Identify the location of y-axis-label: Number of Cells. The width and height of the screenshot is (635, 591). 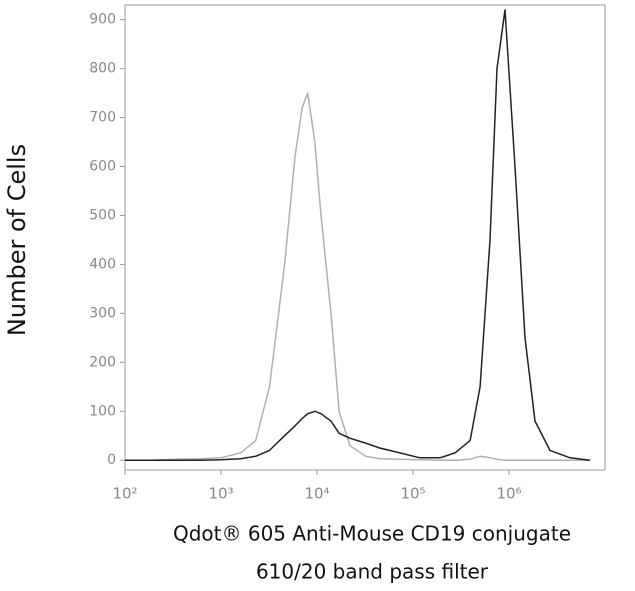
(17, 240).